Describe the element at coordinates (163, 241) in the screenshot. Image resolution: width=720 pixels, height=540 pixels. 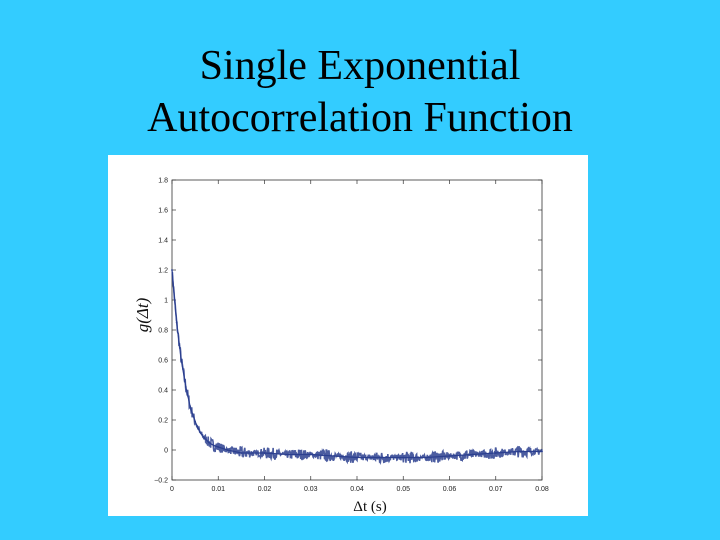
I see `y-tick-label: 1.4` at that location.